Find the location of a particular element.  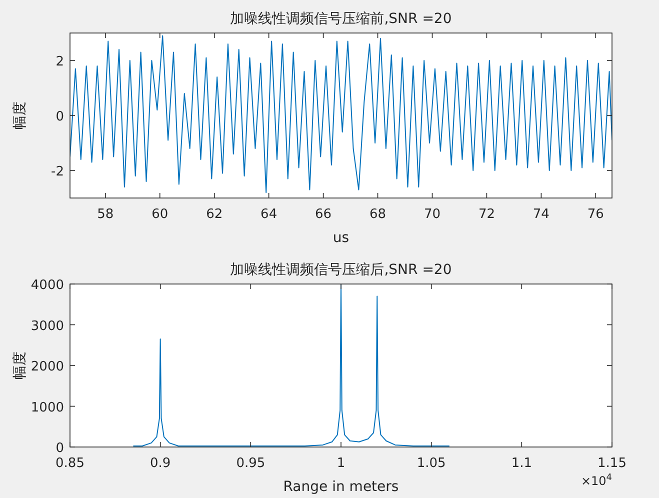

x-tick-label: 60 is located at coordinates (160, 214).